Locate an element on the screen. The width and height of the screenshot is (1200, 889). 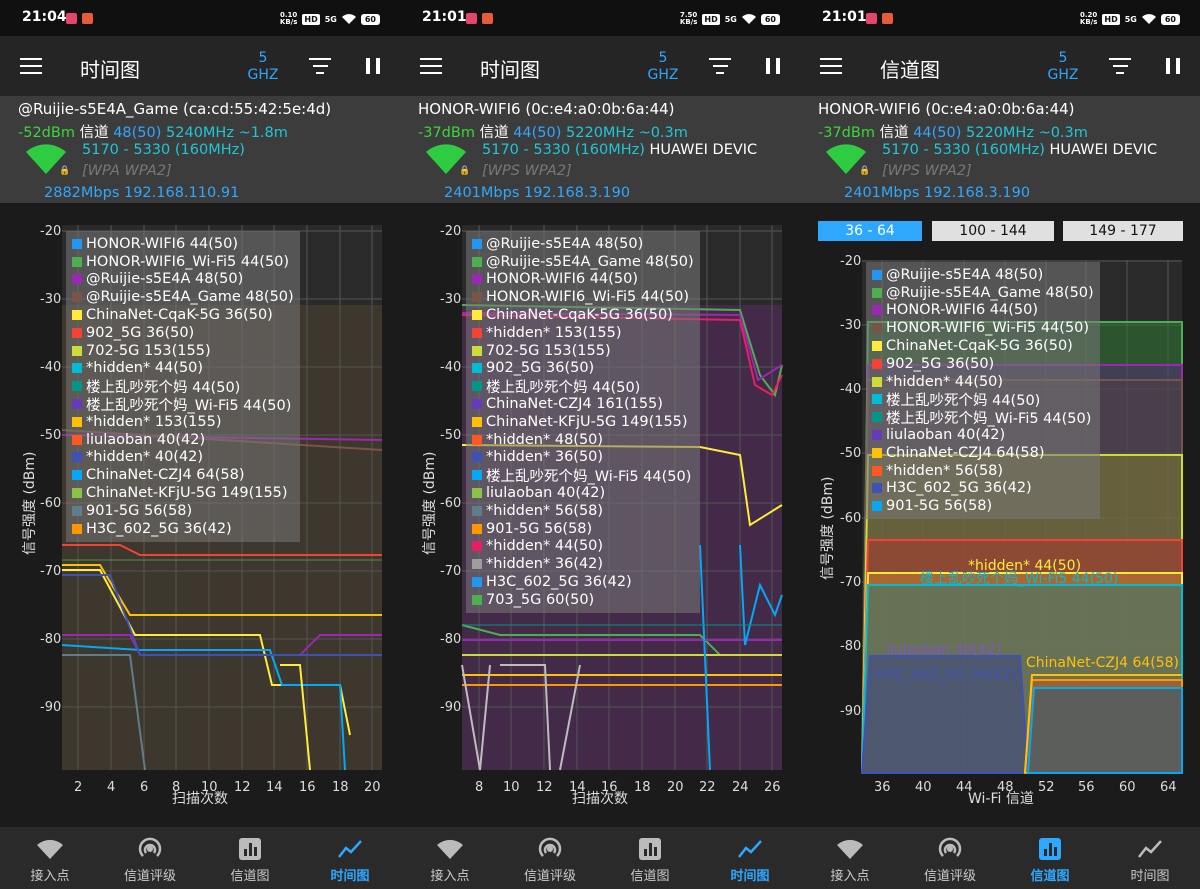
x-tick: 18 is located at coordinates (340, 787).